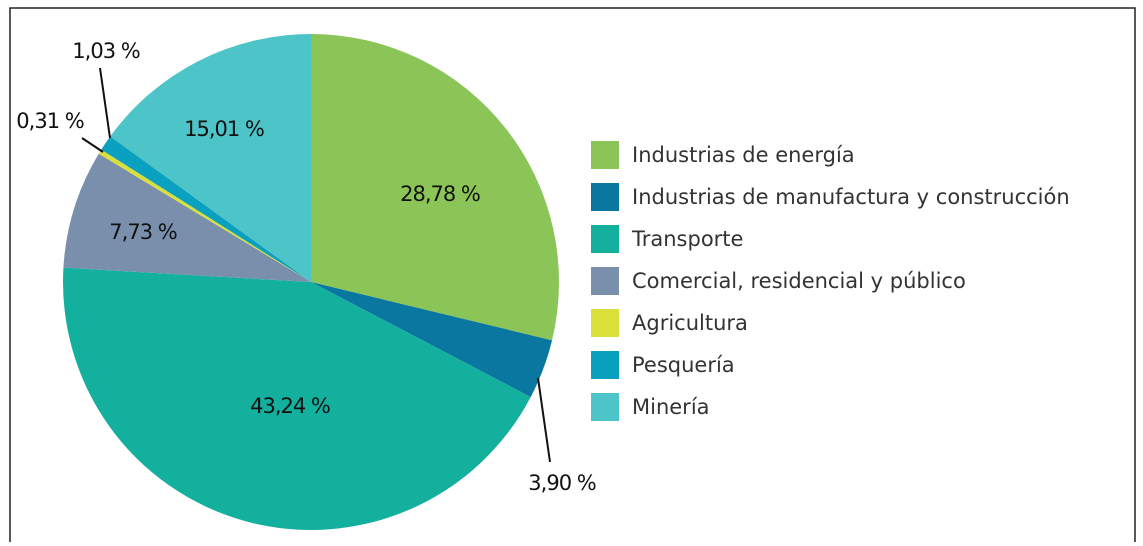  I want to click on legend-label: Transporte, so click(687, 239).